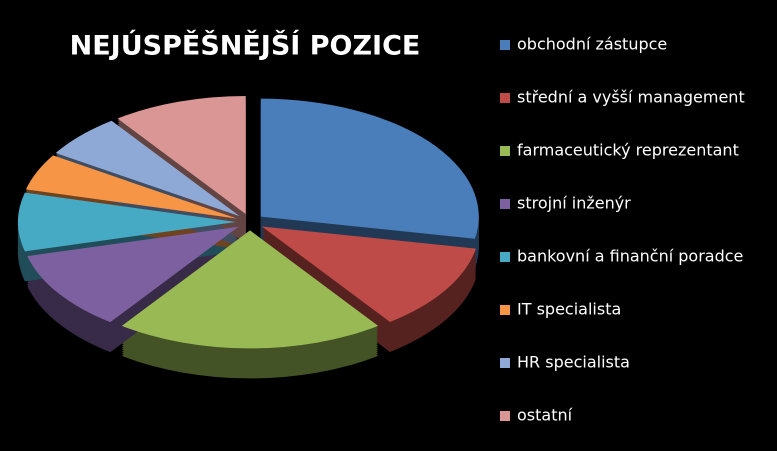 This screenshot has width=777, height=451. Describe the element at coordinates (630, 256) in the screenshot. I see `legend-label: bankovní a finanční poradce` at that location.